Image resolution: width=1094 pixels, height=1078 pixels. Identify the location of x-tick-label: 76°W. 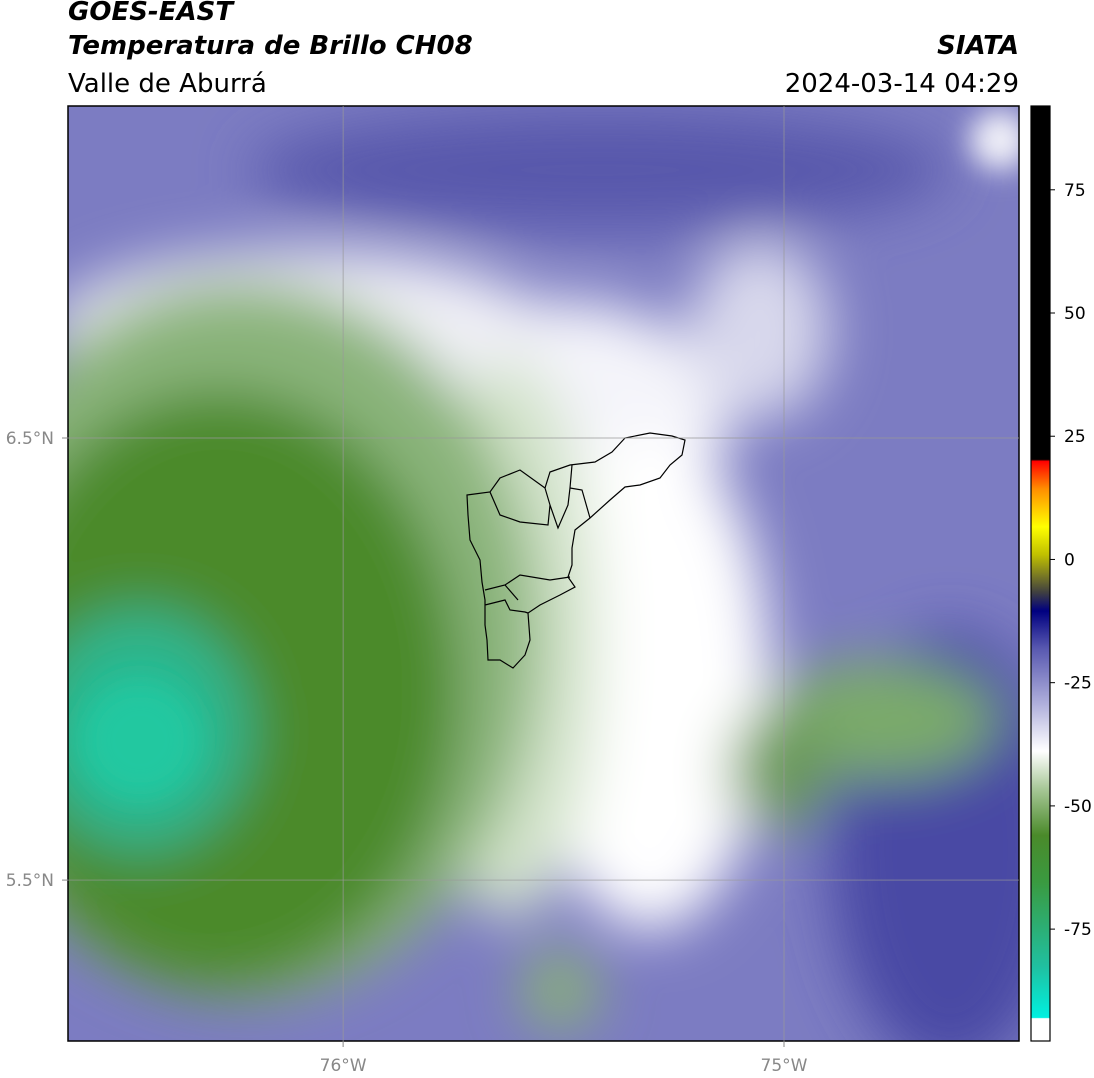
(343, 1066).